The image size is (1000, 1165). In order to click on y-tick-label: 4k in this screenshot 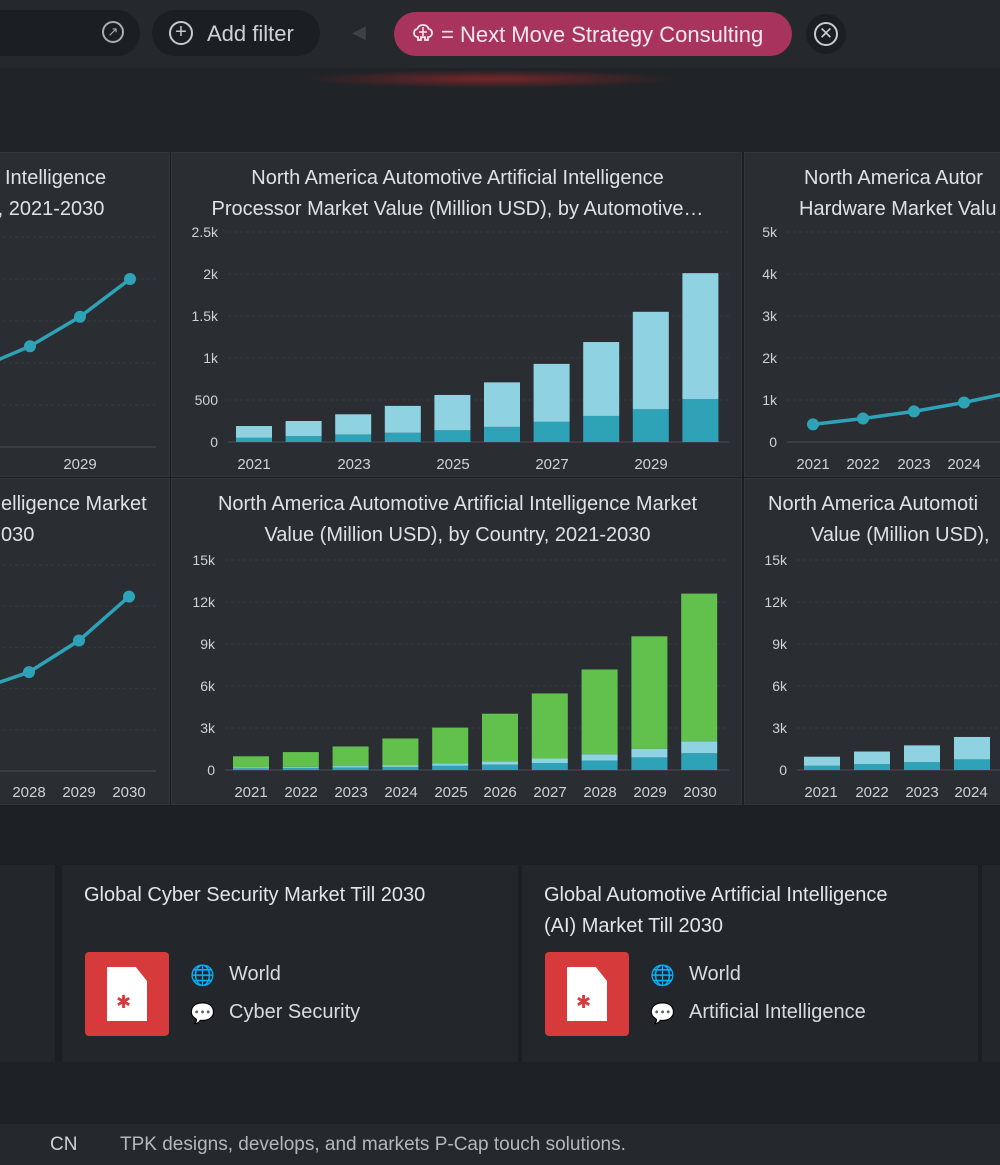, I will do `click(770, 274)`.